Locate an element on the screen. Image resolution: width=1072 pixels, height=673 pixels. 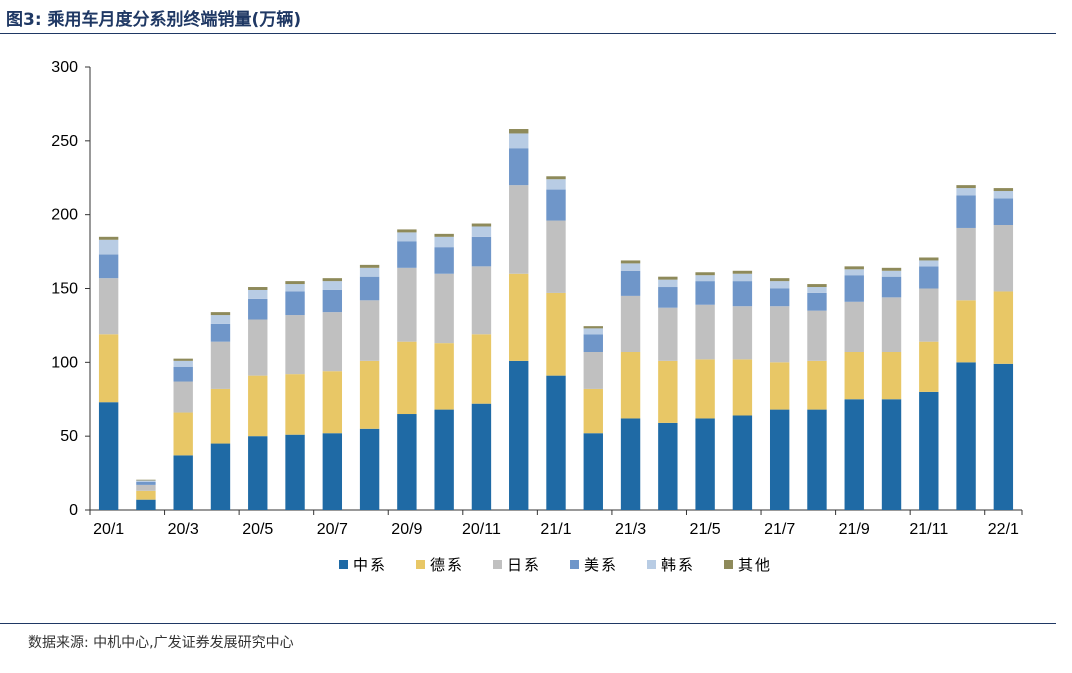
bar-segment-20/11-中系 is located at coordinates (481, 456).